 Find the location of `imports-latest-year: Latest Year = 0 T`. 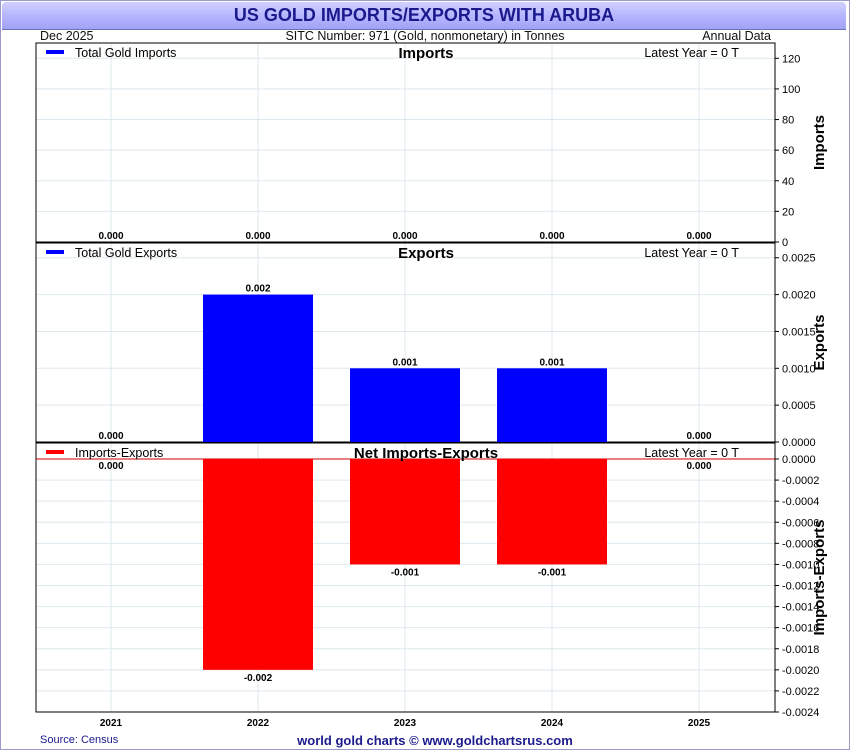

imports-latest-year: Latest Year = 0 T is located at coordinates (691, 53).